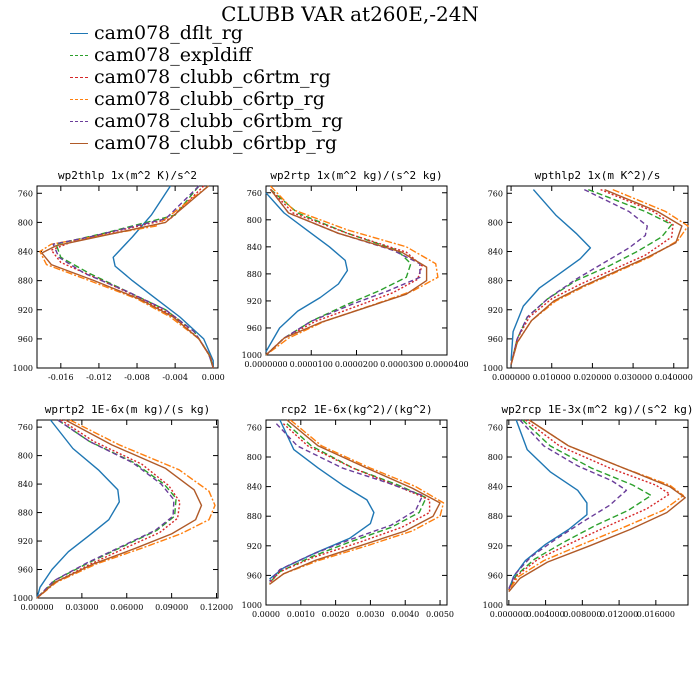  I want to click on x-tick-label: 0.0000000, so click(265, 364).